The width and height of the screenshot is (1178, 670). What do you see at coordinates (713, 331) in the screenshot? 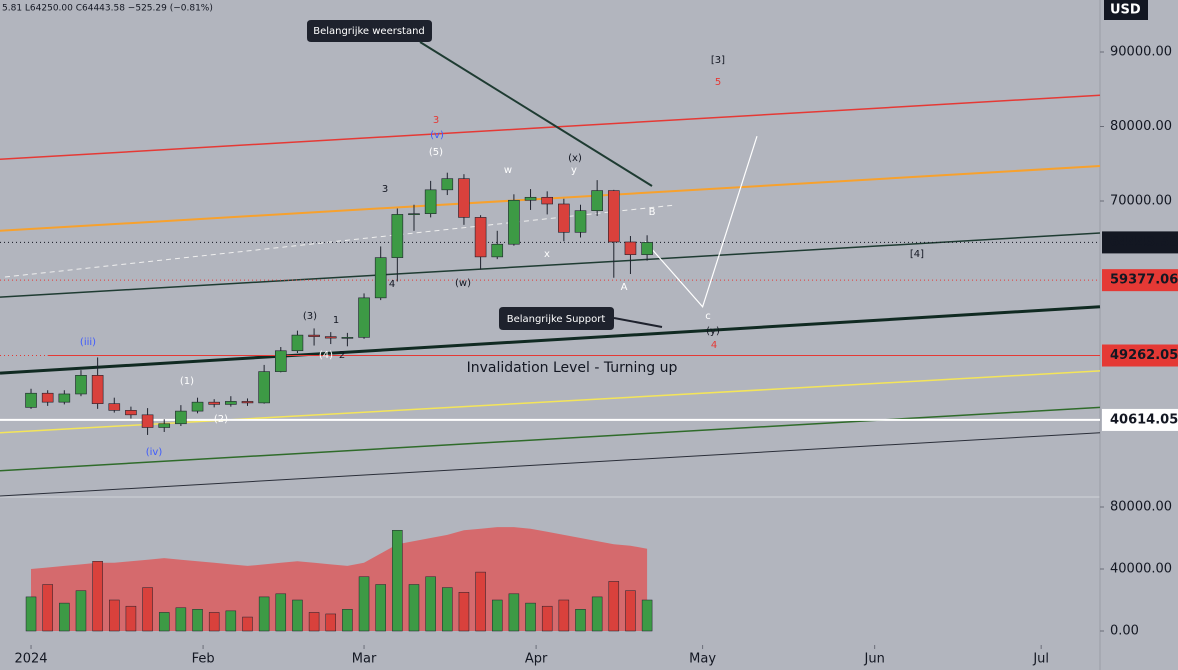
I see `wave-label: (y)` at bounding box center [713, 331].